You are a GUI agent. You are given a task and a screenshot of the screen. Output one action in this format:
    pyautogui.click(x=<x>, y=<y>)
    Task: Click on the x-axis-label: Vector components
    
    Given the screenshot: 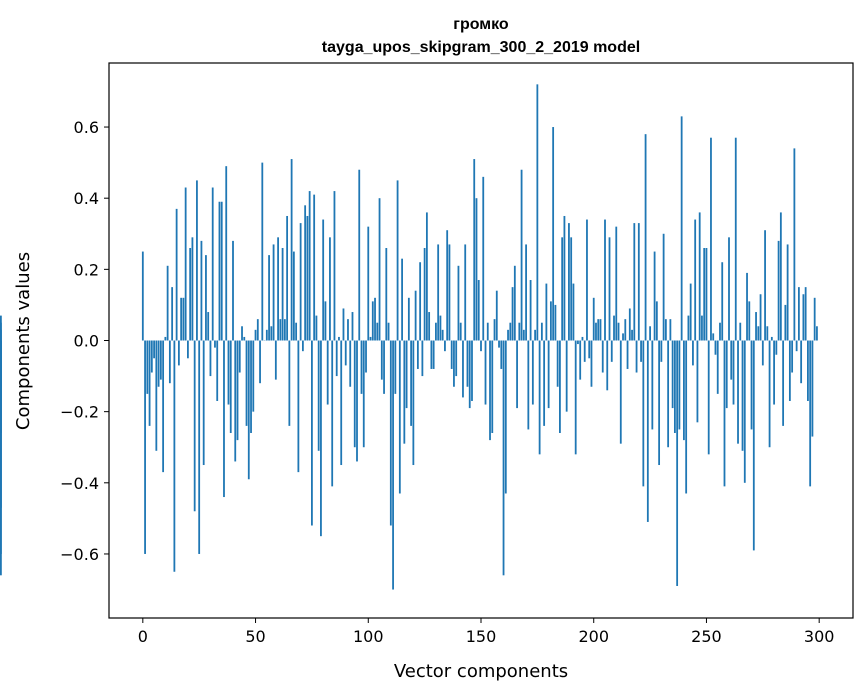 What is the action you would take?
    pyautogui.click(x=481, y=671)
    